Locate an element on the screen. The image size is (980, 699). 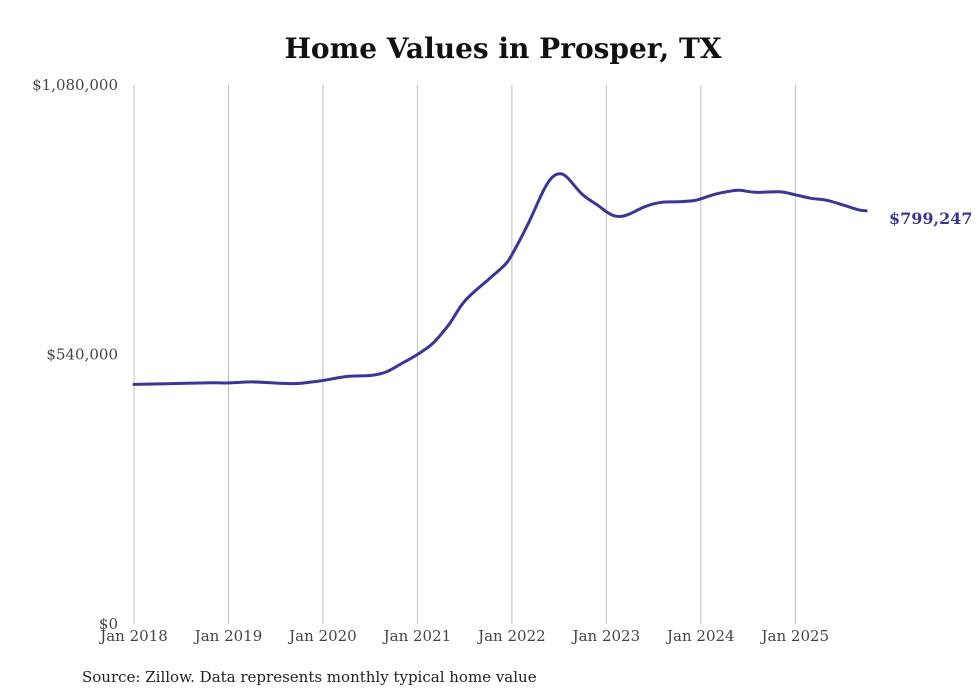
end-value-label: $799,247 is located at coordinates (931, 218).